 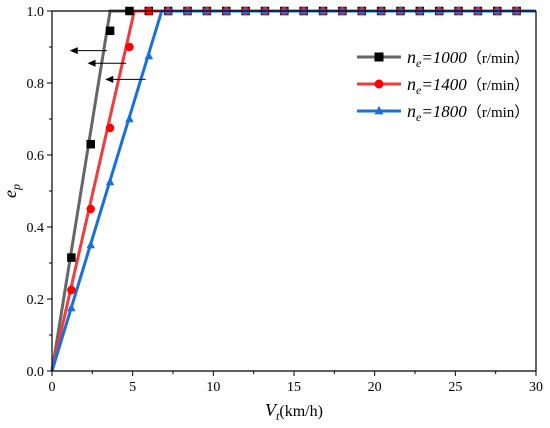 What do you see at coordinates (294, 387) in the screenshot?
I see `x-tick-label: 15` at bounding box center [294, 387].